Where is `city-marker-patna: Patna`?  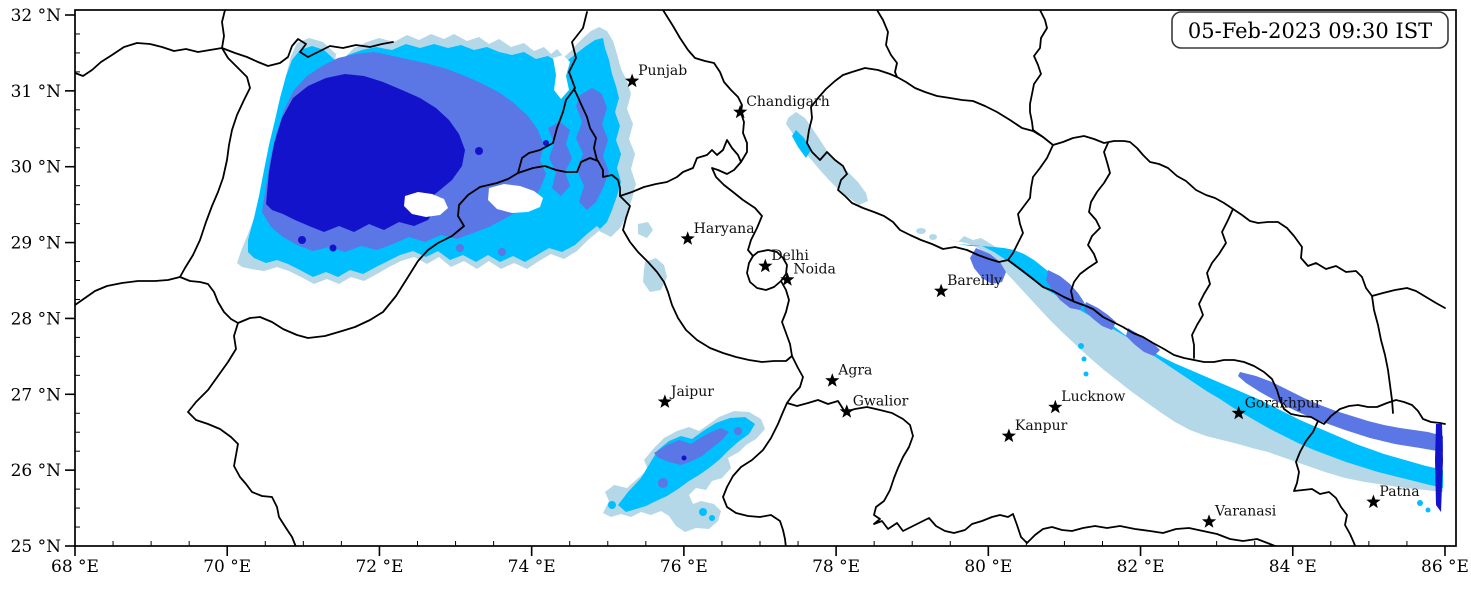
city-marker-patna: Patna is located at coordinates (1393, 496).